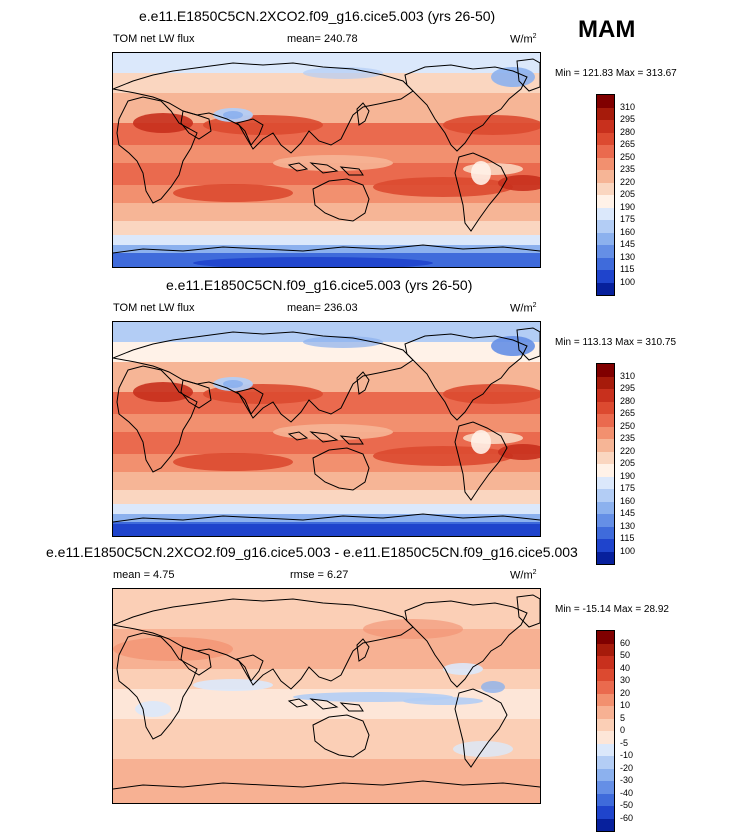 This screenshot has width=733, height=832. Describe the element at coordinates (322, 308) in the screenshot. I see `panel-2-mean-label: mean= 236.03` at that location.